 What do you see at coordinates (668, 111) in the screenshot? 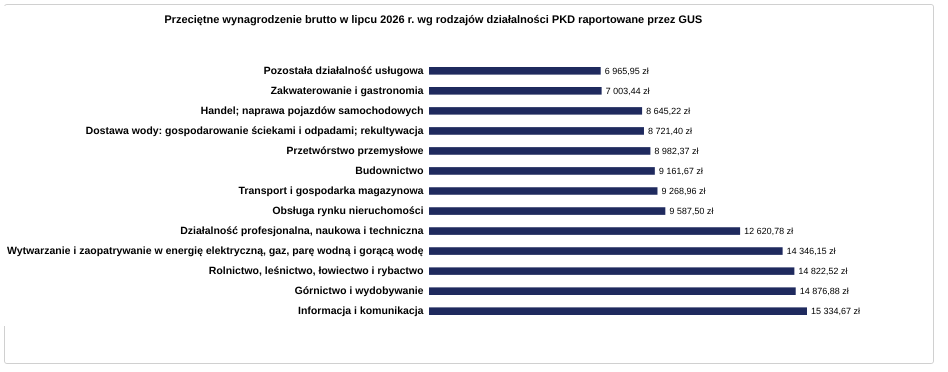
I see `data-label: 8 645,22 zł` at bounding box center [668, 111].